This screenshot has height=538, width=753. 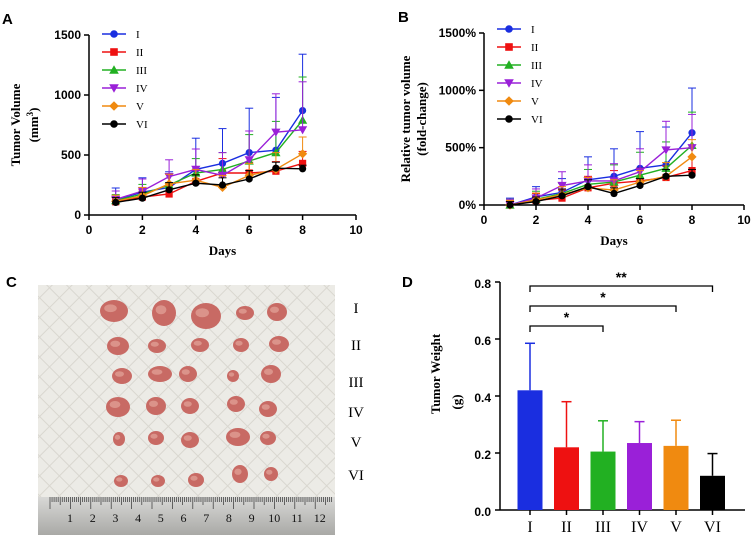 What do you see at coordinates (482, 341) in the screenshot?
I see `y-tick-label: 0.6` at bounding box center [482, 341].